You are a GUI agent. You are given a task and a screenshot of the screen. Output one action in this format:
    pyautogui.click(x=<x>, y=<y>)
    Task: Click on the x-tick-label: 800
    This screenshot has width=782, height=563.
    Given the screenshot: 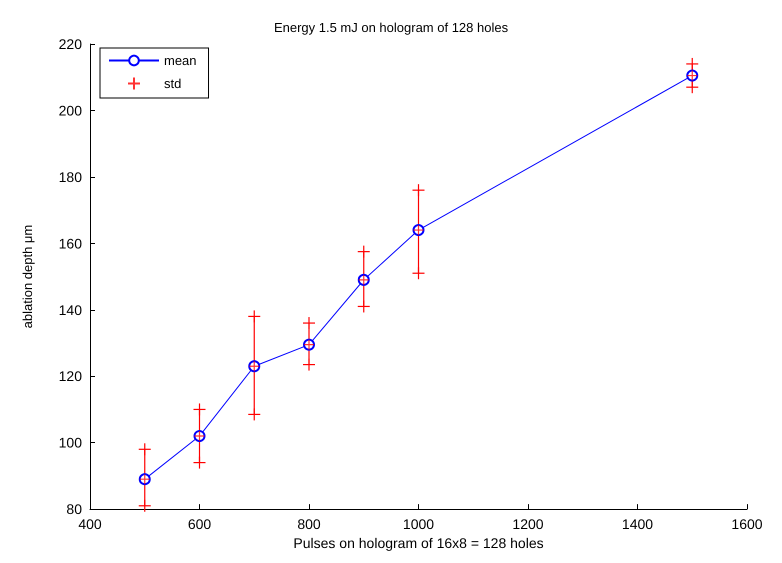 What is the action you would take?
    pyautogui.click(x=309, y=524)
    